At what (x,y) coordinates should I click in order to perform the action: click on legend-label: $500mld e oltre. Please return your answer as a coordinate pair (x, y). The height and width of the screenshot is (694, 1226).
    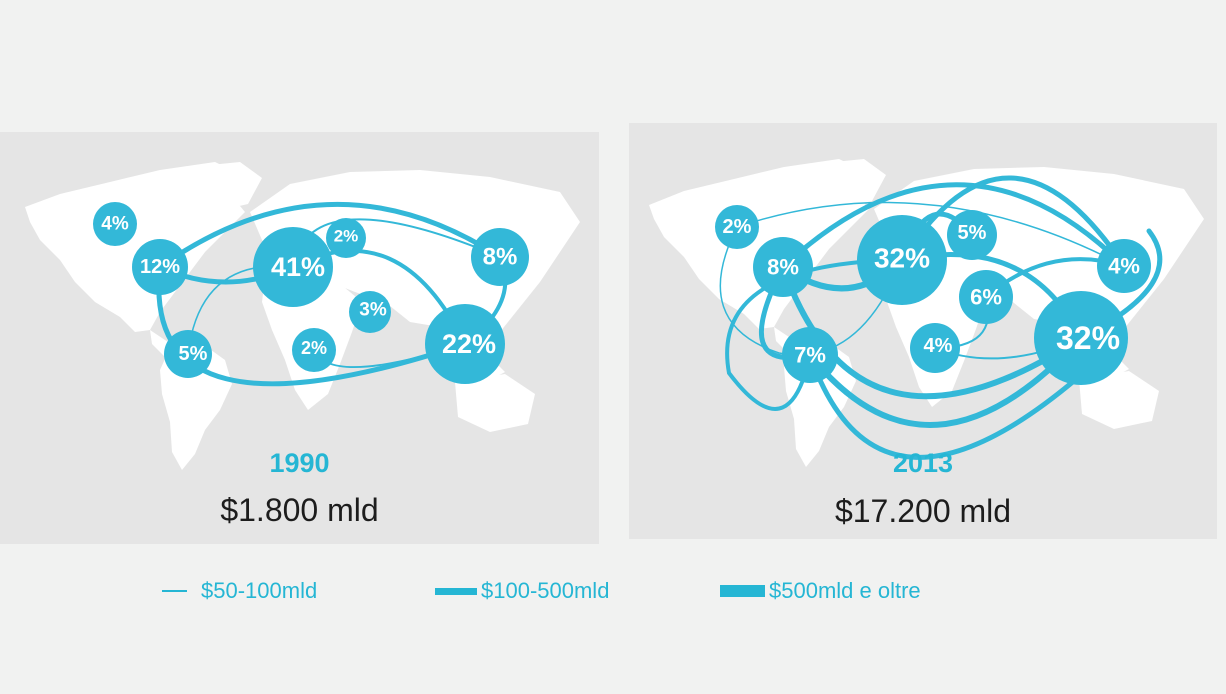
    Looking at the image, I should click on (845, 590).